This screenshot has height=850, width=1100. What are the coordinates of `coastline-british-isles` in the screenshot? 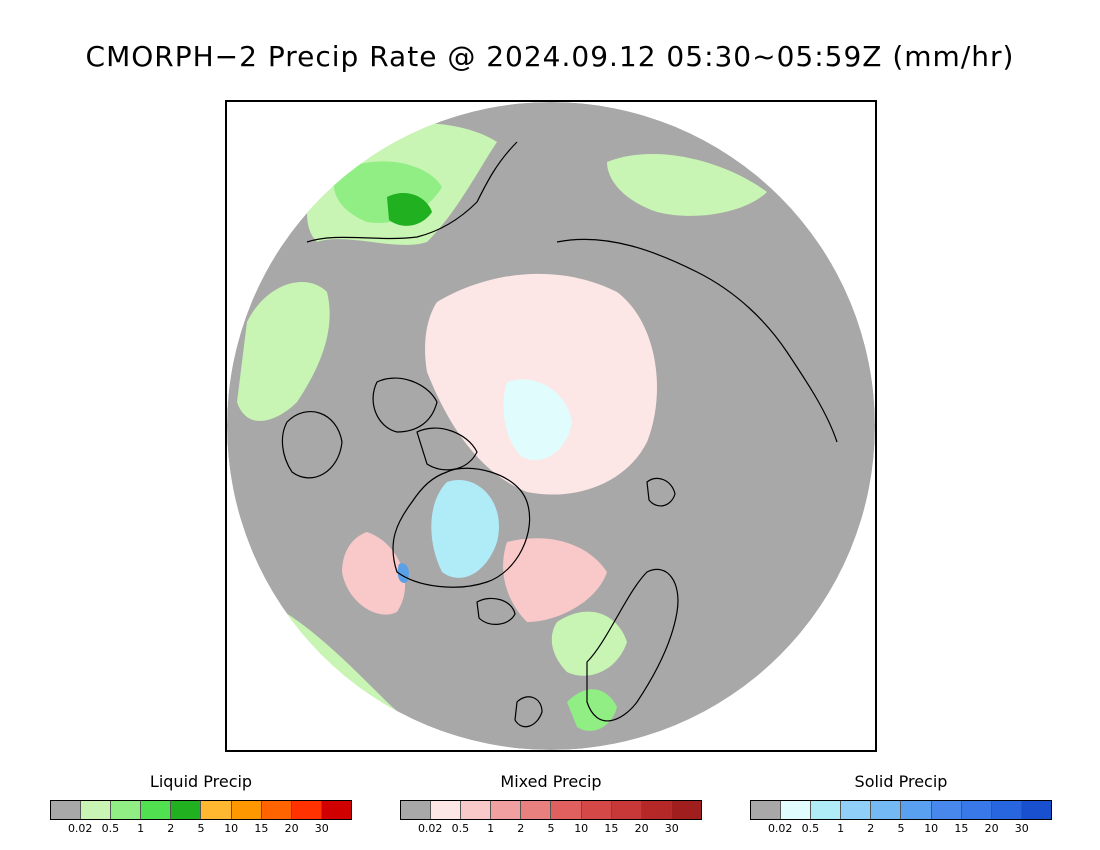 It's located at (528, 712).